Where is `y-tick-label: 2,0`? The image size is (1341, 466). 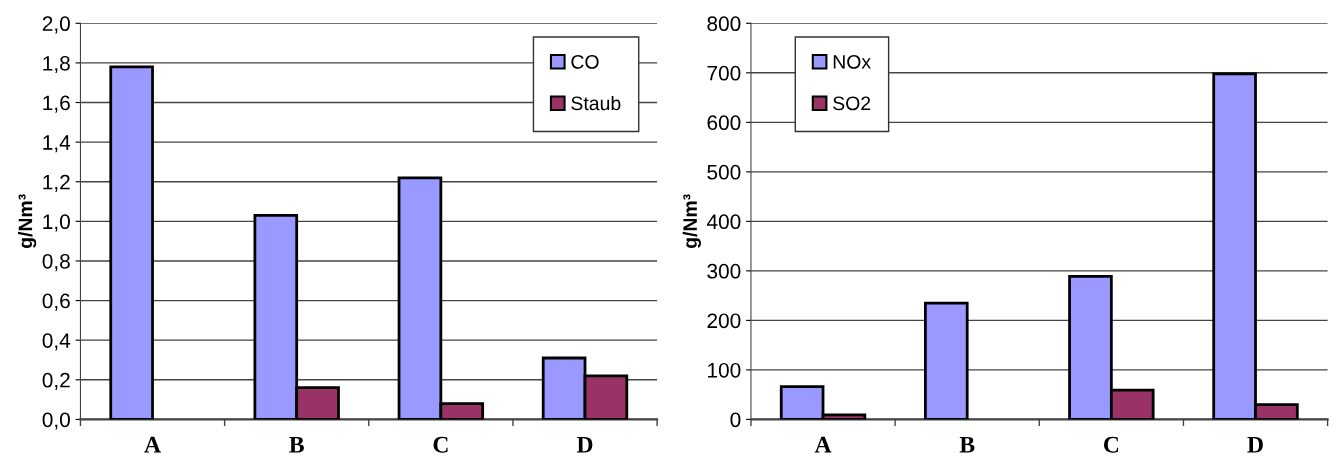 y-tick-label: 2,0 is located at coordinates (56, 25).